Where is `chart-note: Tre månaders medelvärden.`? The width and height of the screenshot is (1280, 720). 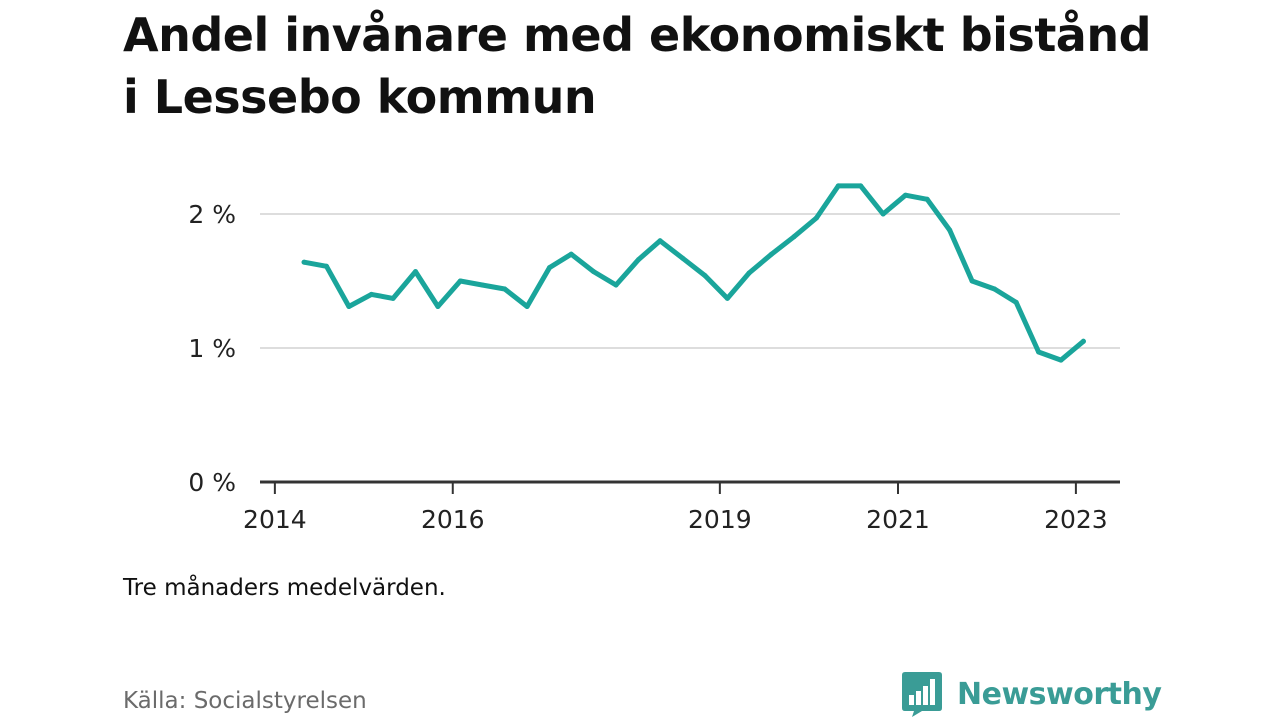
chart-note: Tre månaders medelvärden. is located at coordinates (284, 588).